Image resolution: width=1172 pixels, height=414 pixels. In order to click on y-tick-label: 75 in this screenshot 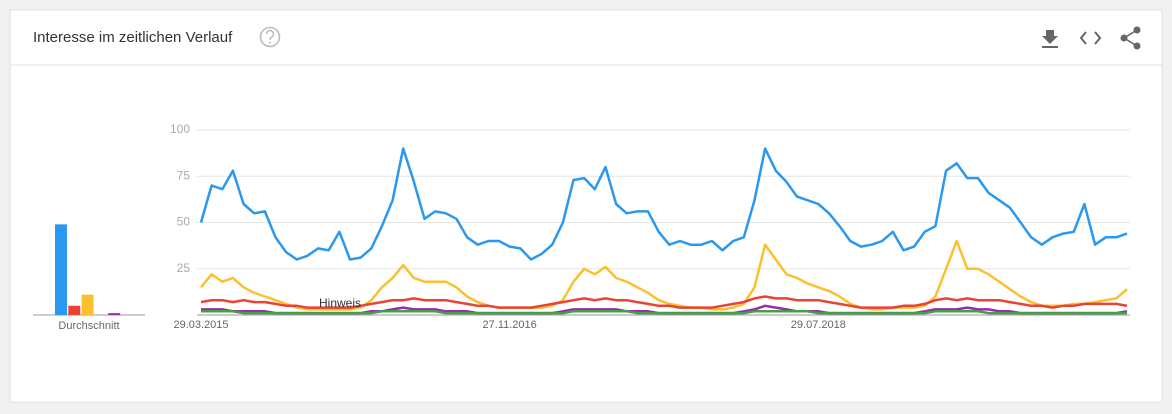, I will do `click(184, 175)`.